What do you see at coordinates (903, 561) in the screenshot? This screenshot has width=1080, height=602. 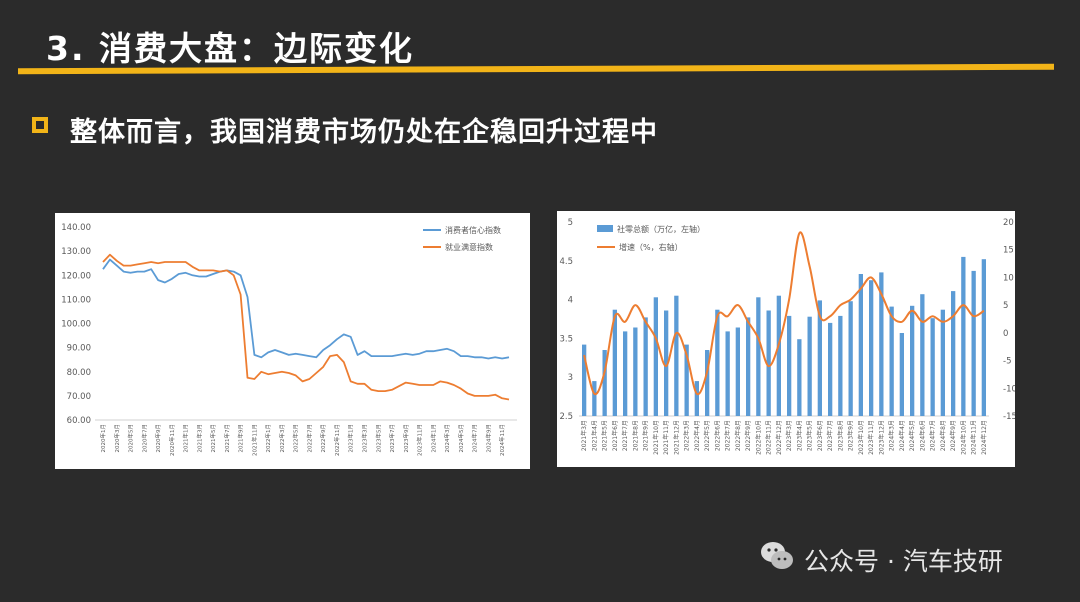 I see `watermark-text: 公众号 · 汽车技研` at bounding box center [903, 561].